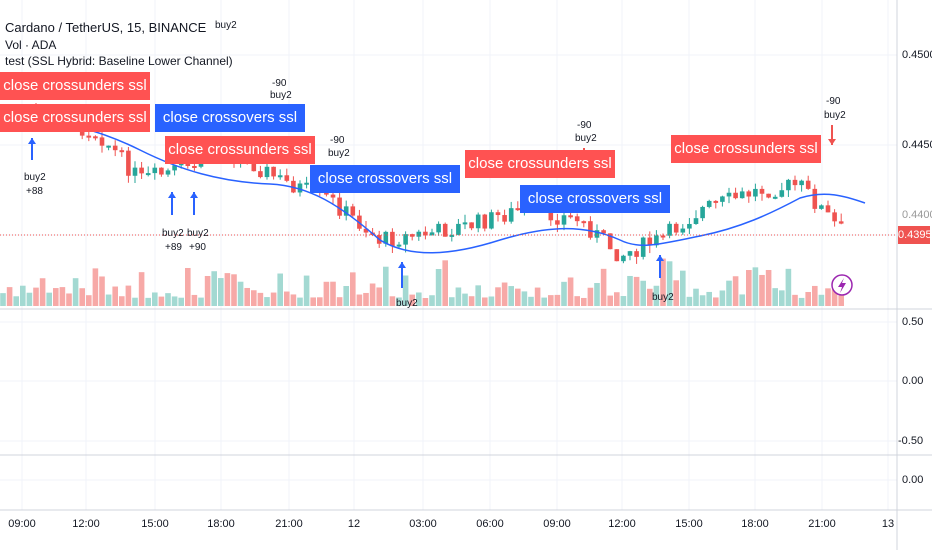 This screenshot has width=932, height=550. I want to click on time-tick: 21:00, so click(289, 524).